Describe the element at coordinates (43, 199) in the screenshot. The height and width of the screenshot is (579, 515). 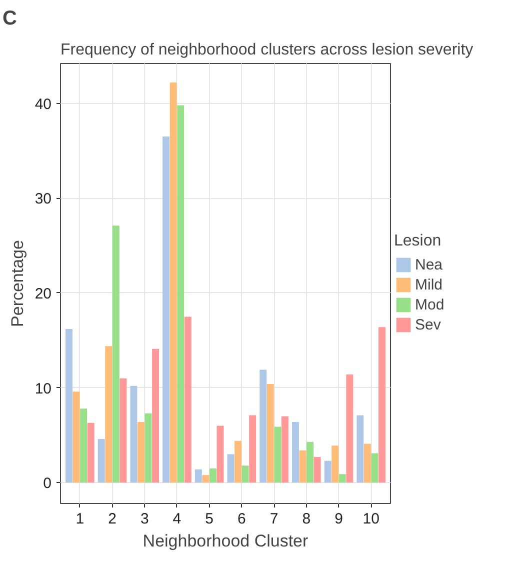
I see `y-tick-label: 30` at that location.